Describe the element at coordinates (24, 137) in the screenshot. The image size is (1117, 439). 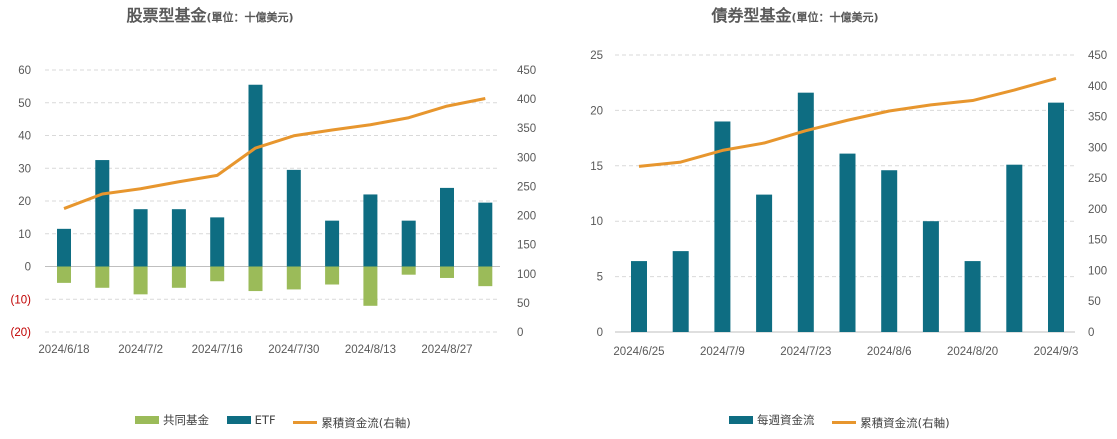
I see `equity-y-left-tick: 40` at that location.